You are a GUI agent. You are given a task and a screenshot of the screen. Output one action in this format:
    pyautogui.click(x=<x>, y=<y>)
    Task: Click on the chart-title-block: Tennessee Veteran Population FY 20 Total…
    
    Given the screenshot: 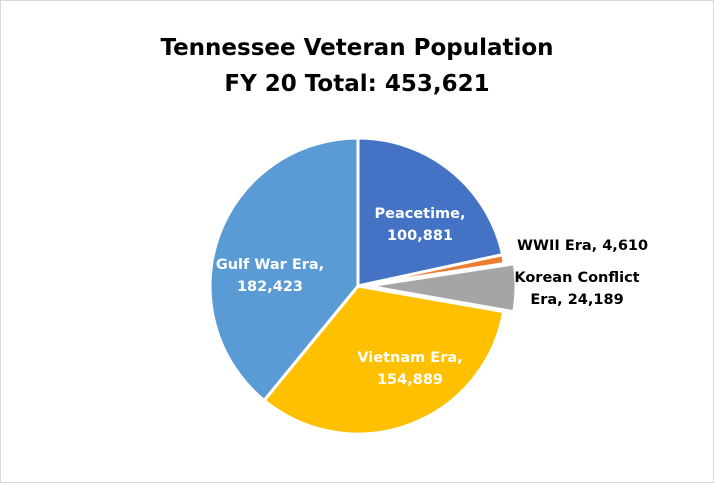 What is the action you would take?
    pyautogui.click(x=357, y=66)
    